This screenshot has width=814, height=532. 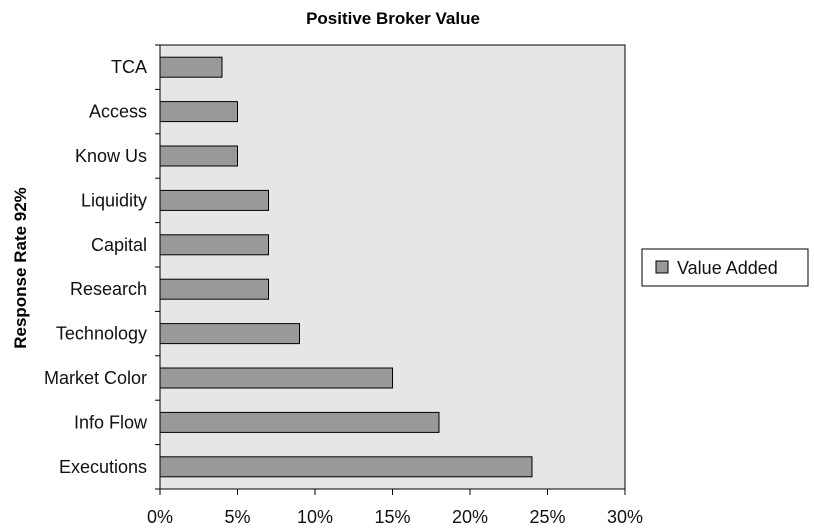 I want to click on y-axis-label: Response Rate 92%, so click(x=20, y=268).